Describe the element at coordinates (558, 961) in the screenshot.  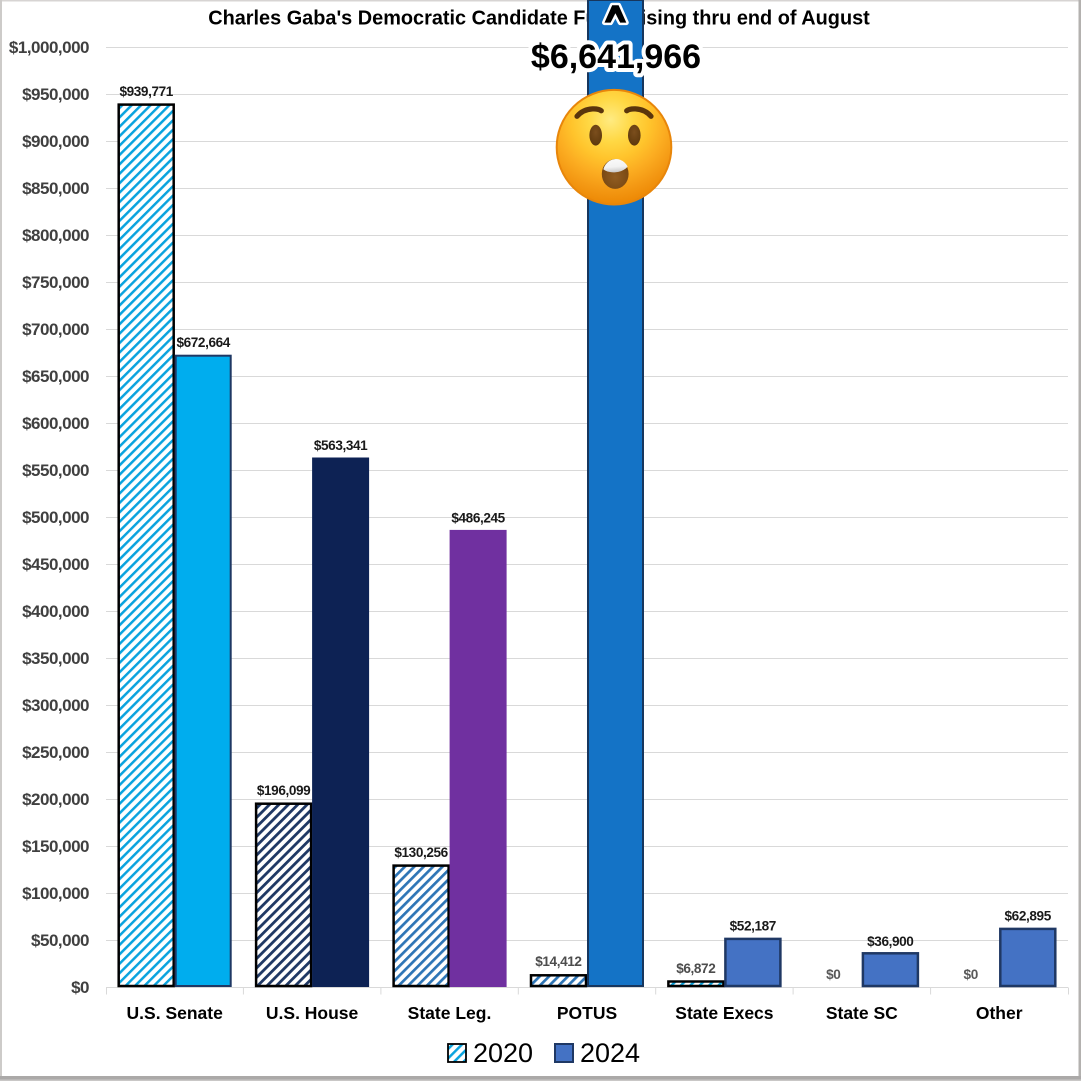
I see `svg-text: $14,412` at that location.